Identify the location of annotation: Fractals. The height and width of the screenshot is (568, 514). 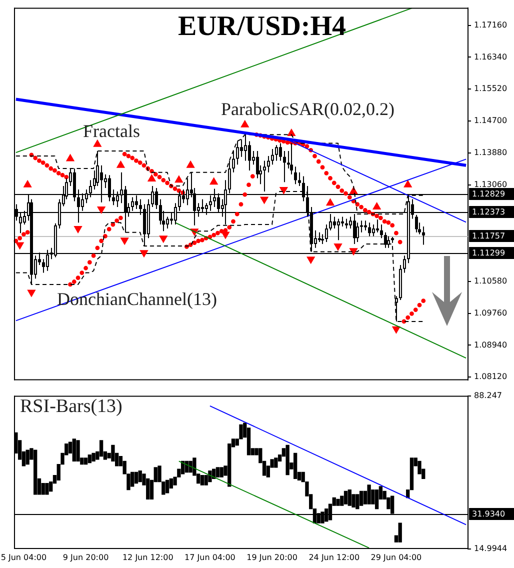
(111, 131).